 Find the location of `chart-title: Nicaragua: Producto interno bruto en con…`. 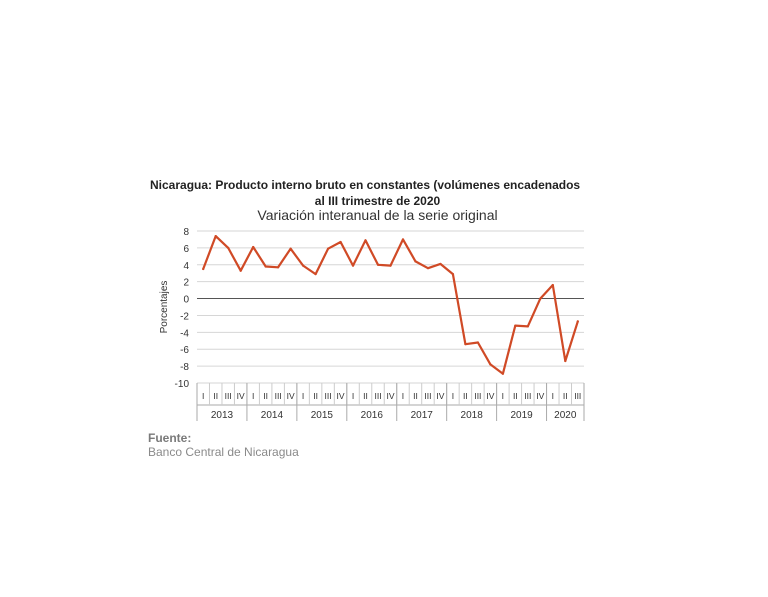

chart-title: Nicaragua: Producto interno bruto en con… is located at coordinates (365, 185).